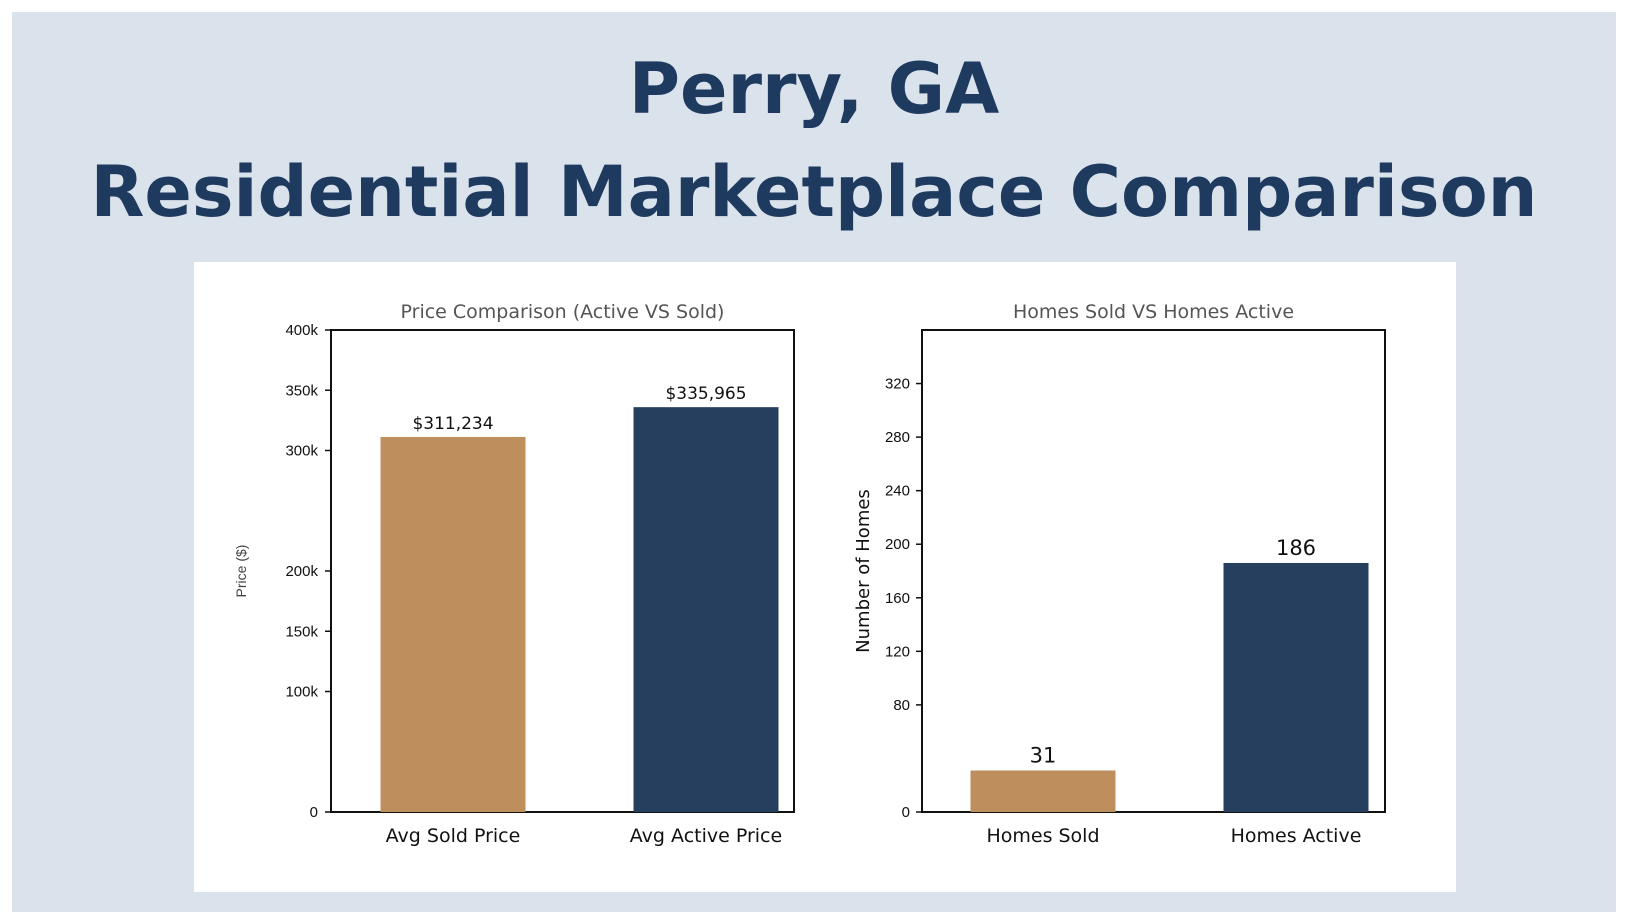 This screenshot has height=924, width=1640. What do you see at coordinates (301, 692) in the screenshot?
I see `price-ytick-label: 100k` at bounding box center [301, 692].